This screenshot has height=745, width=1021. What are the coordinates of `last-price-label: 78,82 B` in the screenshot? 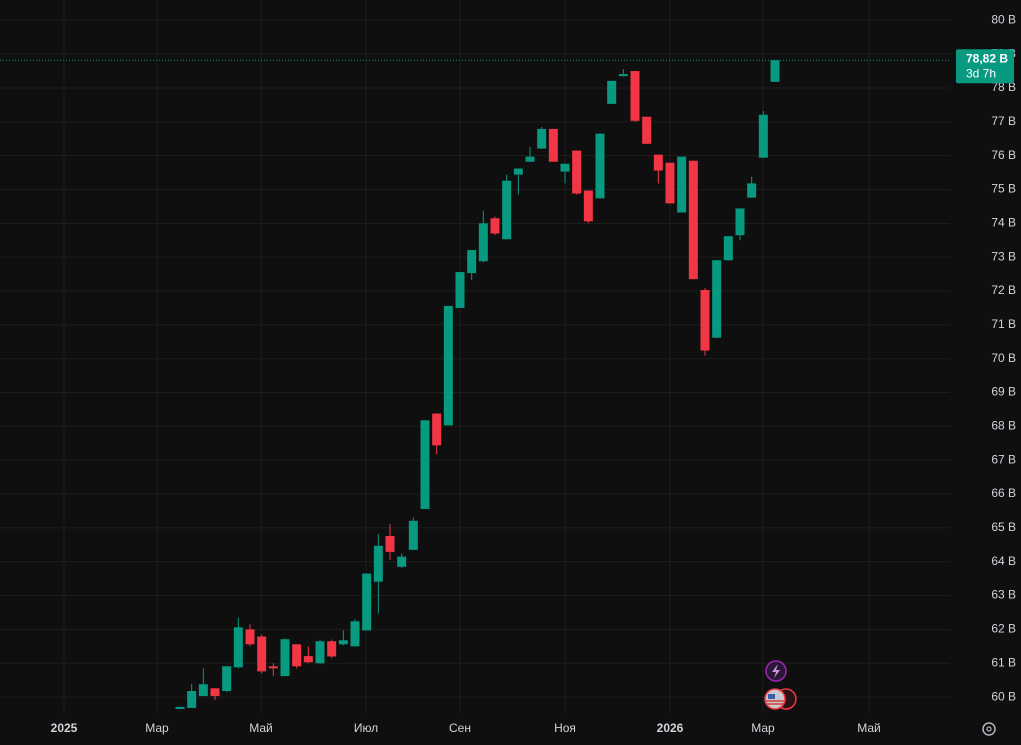 It's located at (987, 58).